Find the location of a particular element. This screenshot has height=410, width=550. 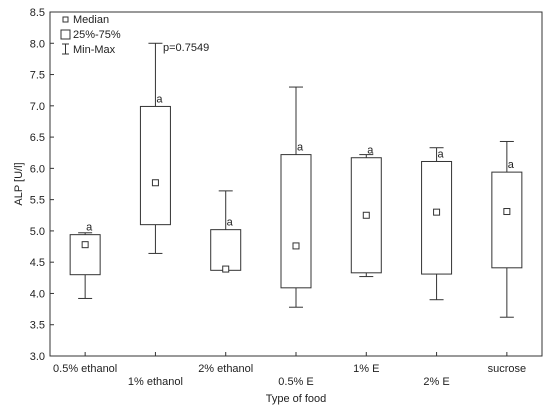

y-tick-label: 5.5 is located at coordinates (37, 201).